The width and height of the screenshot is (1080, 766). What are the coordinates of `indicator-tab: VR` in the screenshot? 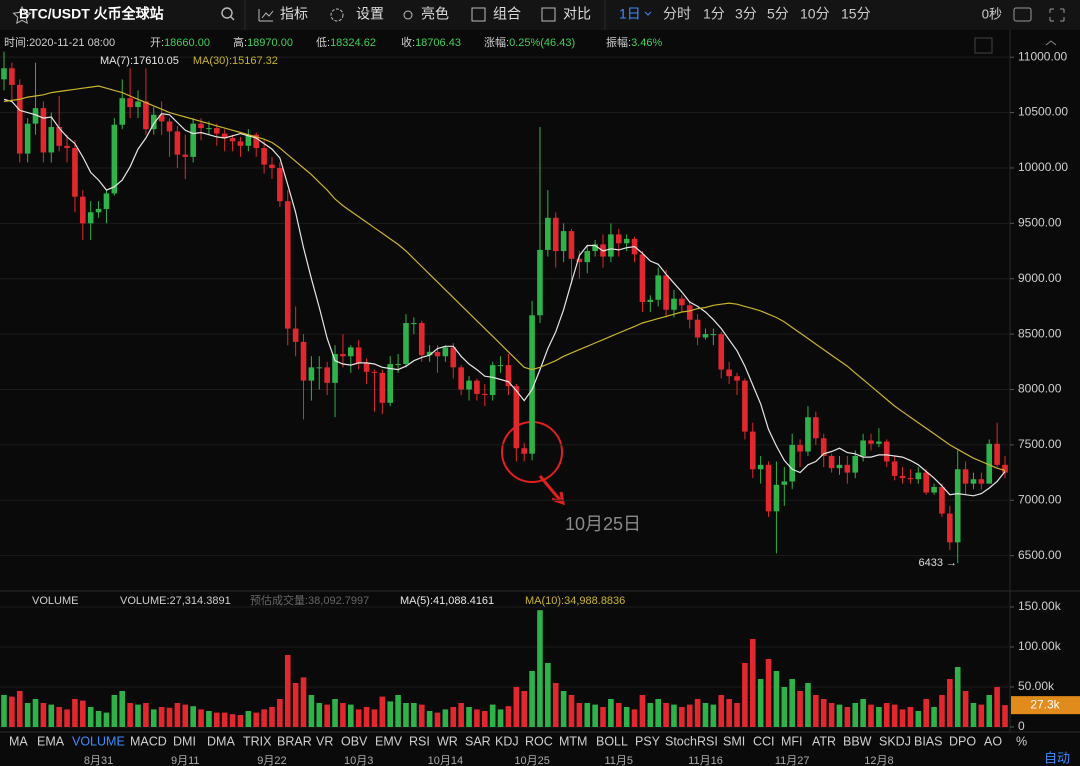 It's located at (324, 741).